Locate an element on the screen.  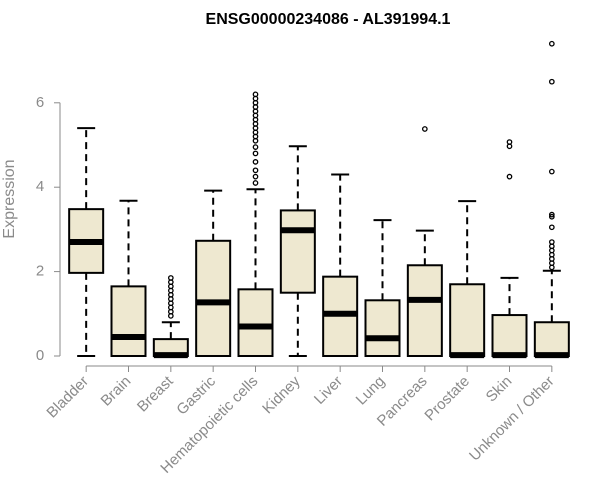
y-axis: 0 2 4 6 is located at coordinates (48, 229).